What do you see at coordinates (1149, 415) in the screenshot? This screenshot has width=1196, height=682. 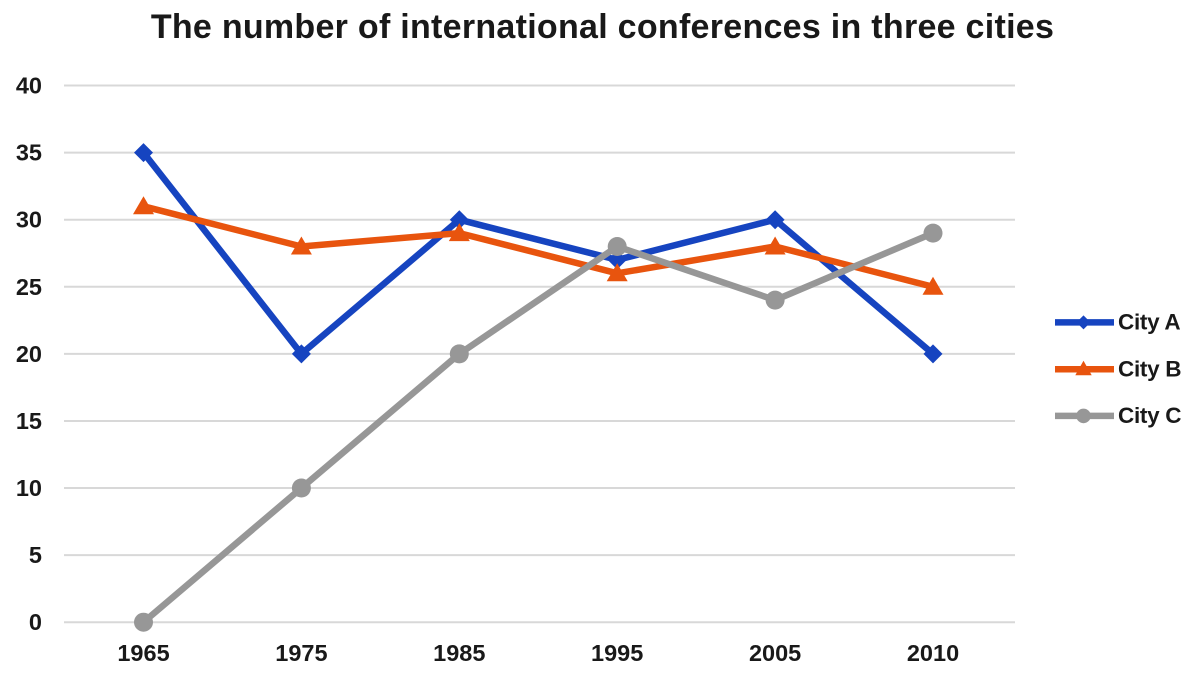 I see `svg-text: City C` at bounding box center [1149, 415].